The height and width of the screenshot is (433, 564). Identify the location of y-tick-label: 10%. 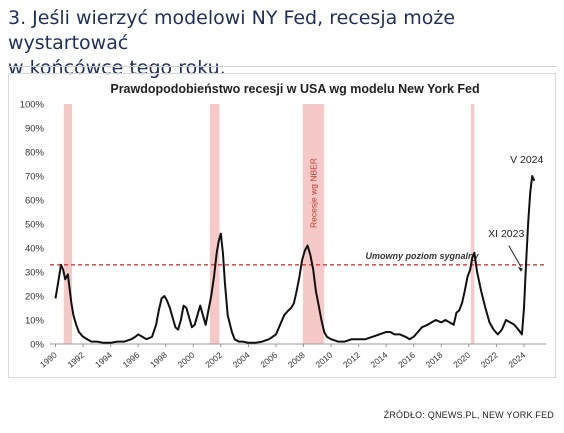
(35, 321).